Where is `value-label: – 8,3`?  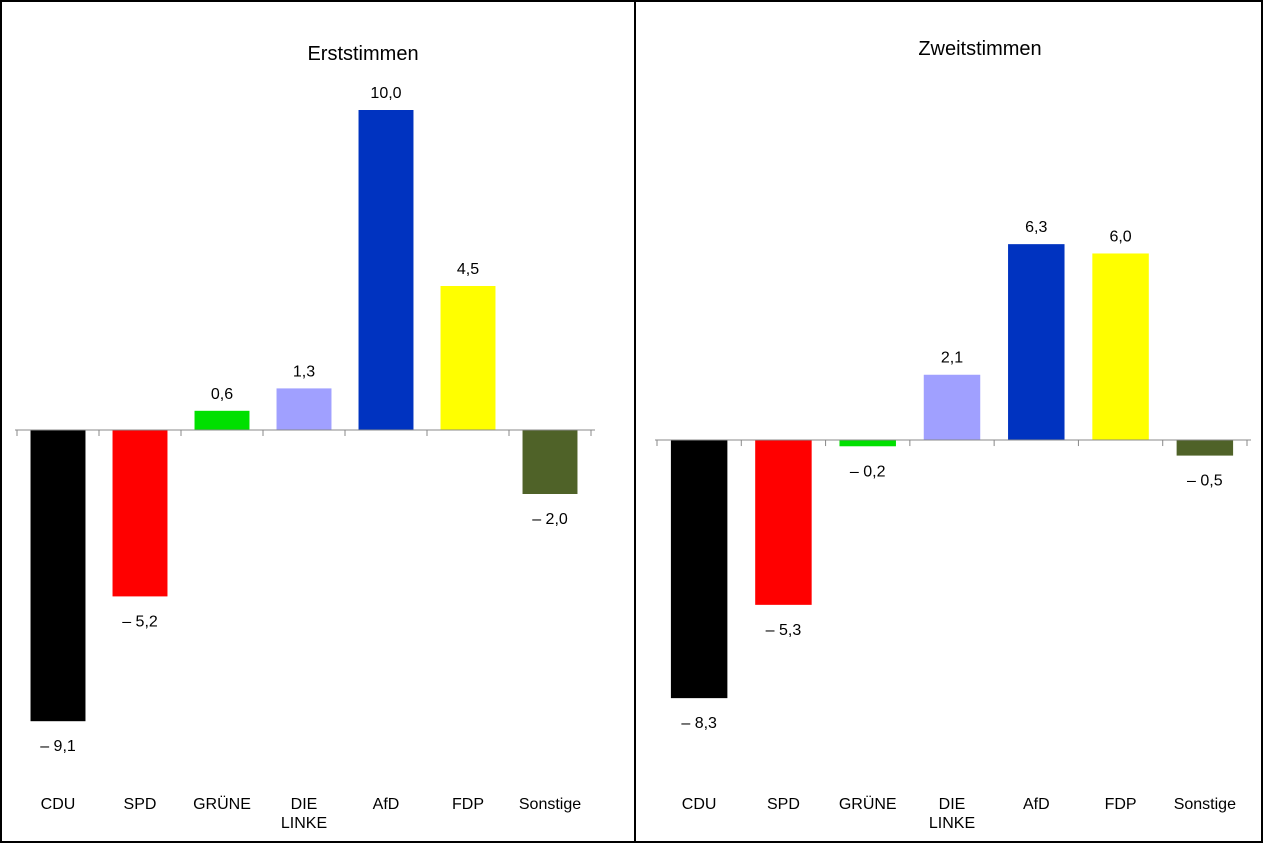 value-label: – 8,3 is located at coordinates (699, 723).